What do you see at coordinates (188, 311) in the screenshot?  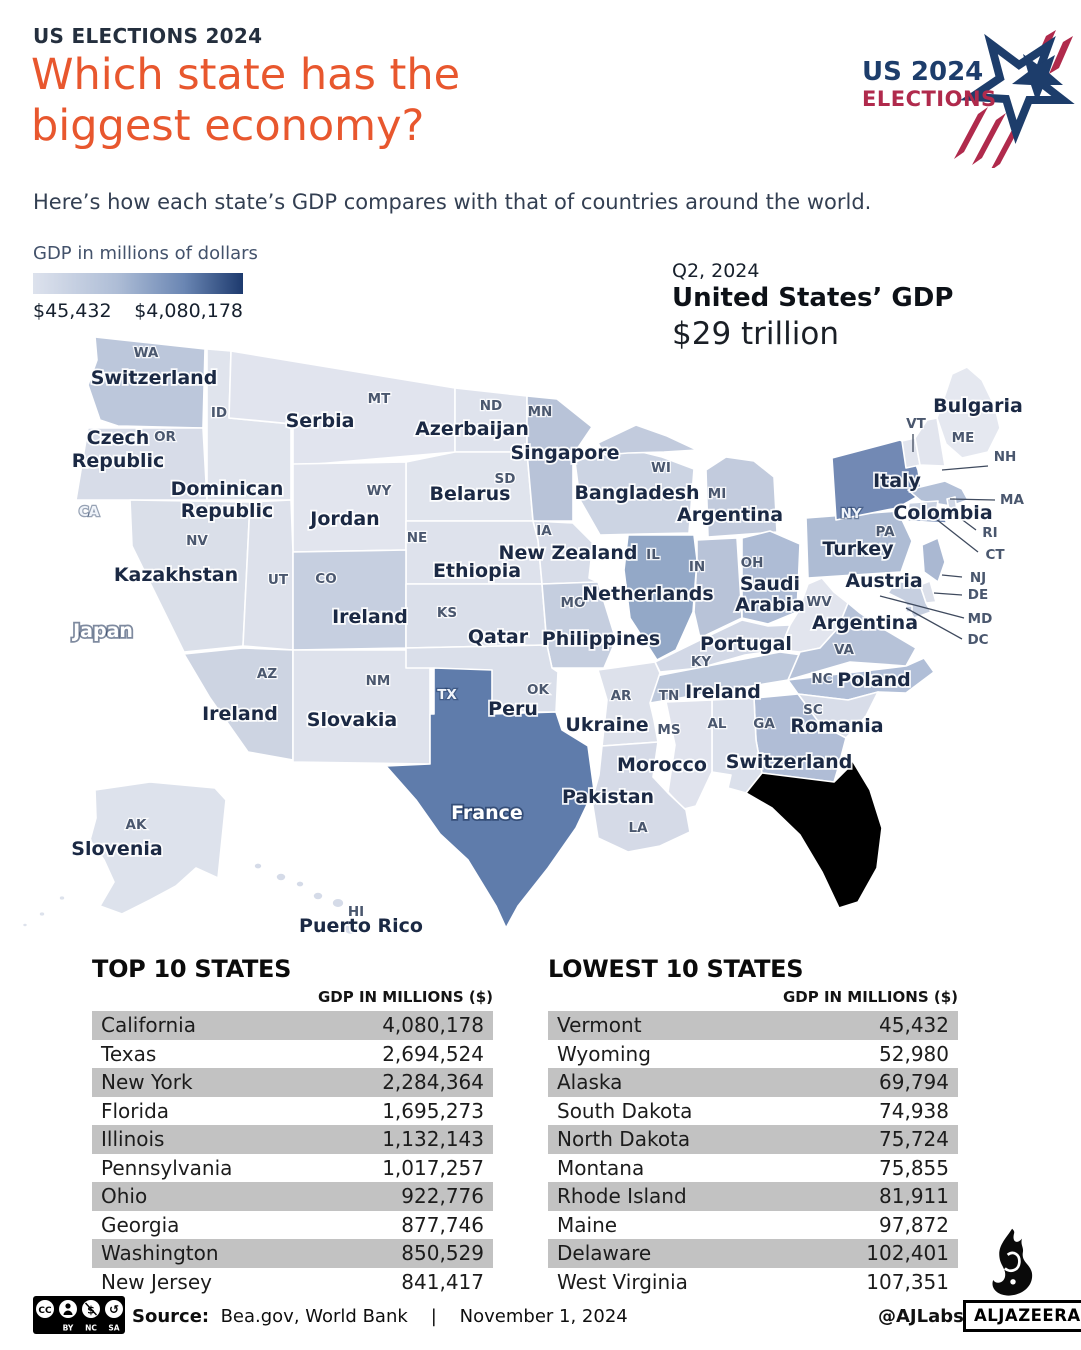 I see `legend-max-value: $4,080,178` at bounding box center [188, 311].